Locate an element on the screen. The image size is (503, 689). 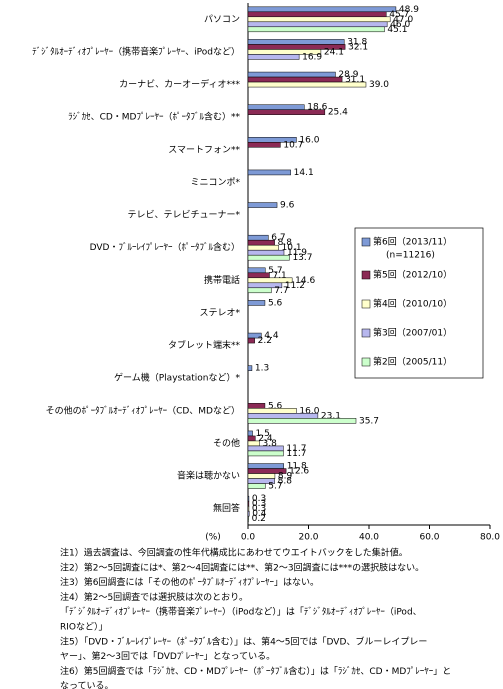
category-label: パソコン is located at coordinates (222, 19).